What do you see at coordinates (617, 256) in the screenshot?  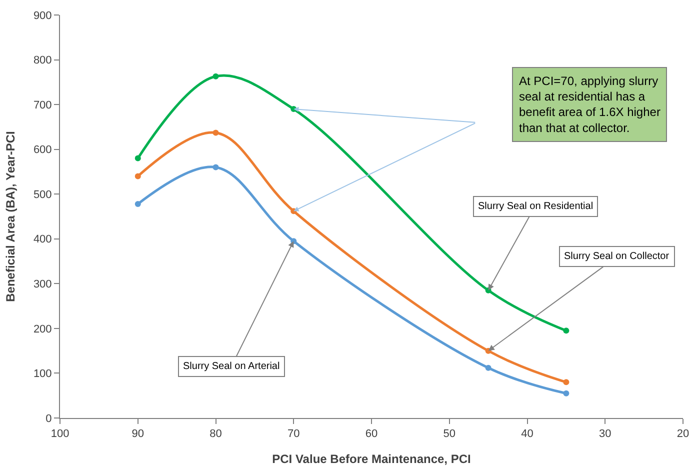 I see `text: Slurry Seal on Collector` at bounding box center [617, 256].